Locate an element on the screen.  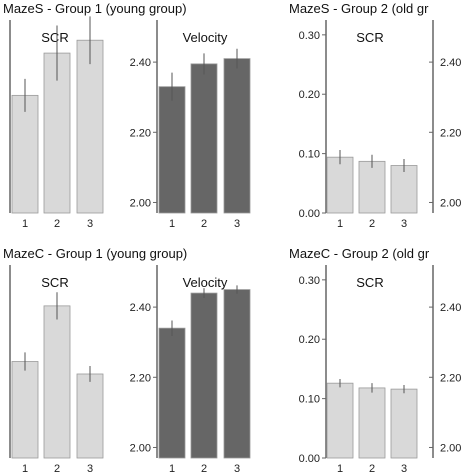
row-title-mazec-group2: MazeC - Group 2 (old gr is located at coordinates (359, 253).